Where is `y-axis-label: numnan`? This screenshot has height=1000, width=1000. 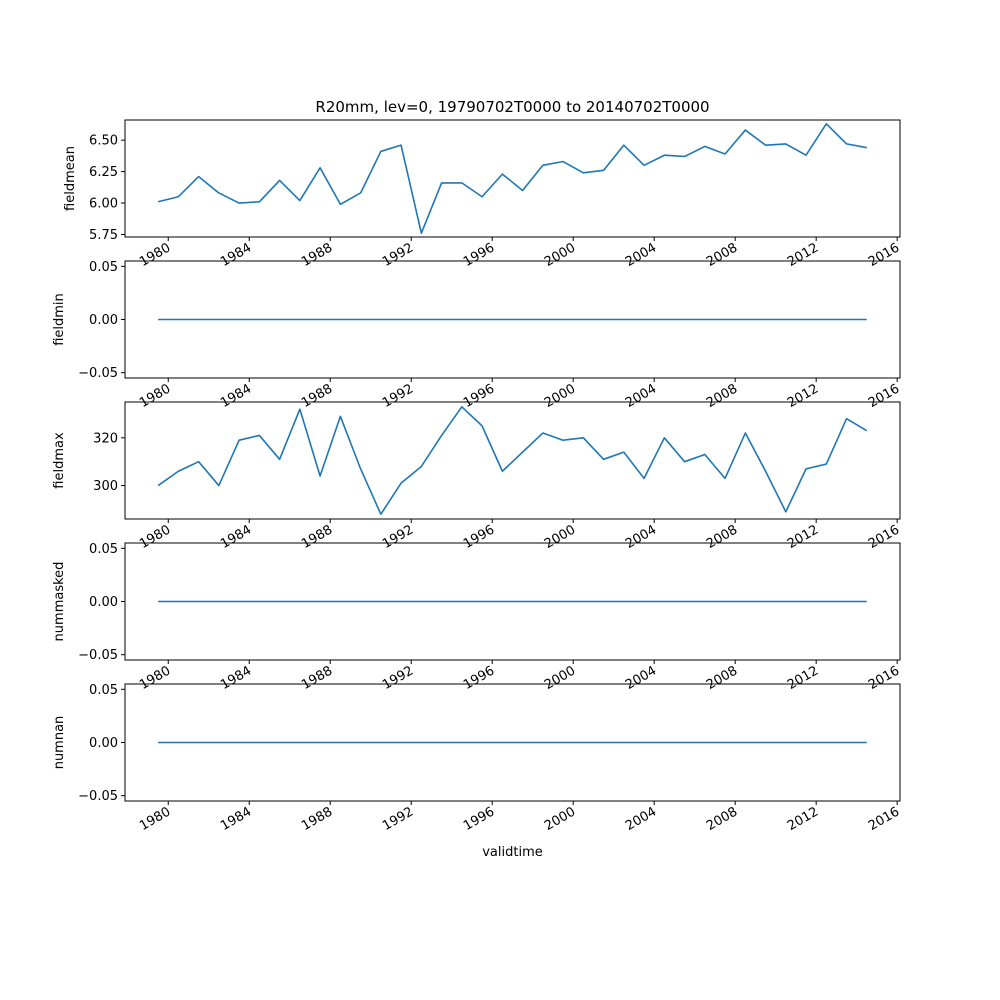
y-axis-label: numnan is located at coordinates (59, 743).